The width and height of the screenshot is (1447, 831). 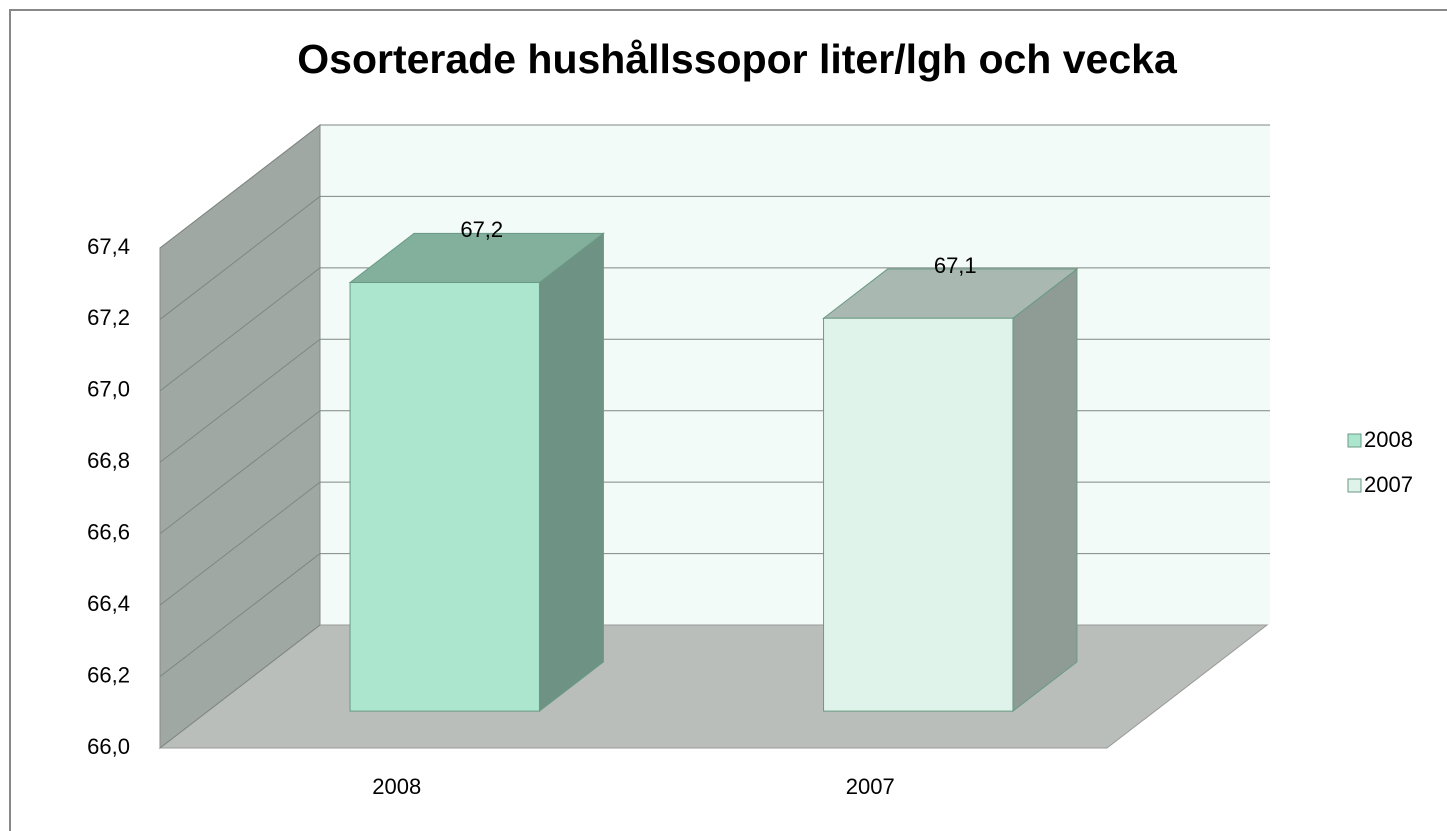 What do you see at coordinates (108, 746) in the screenshot?
I see `y-tick-label: 66,0` at bounding box center [108, 746].